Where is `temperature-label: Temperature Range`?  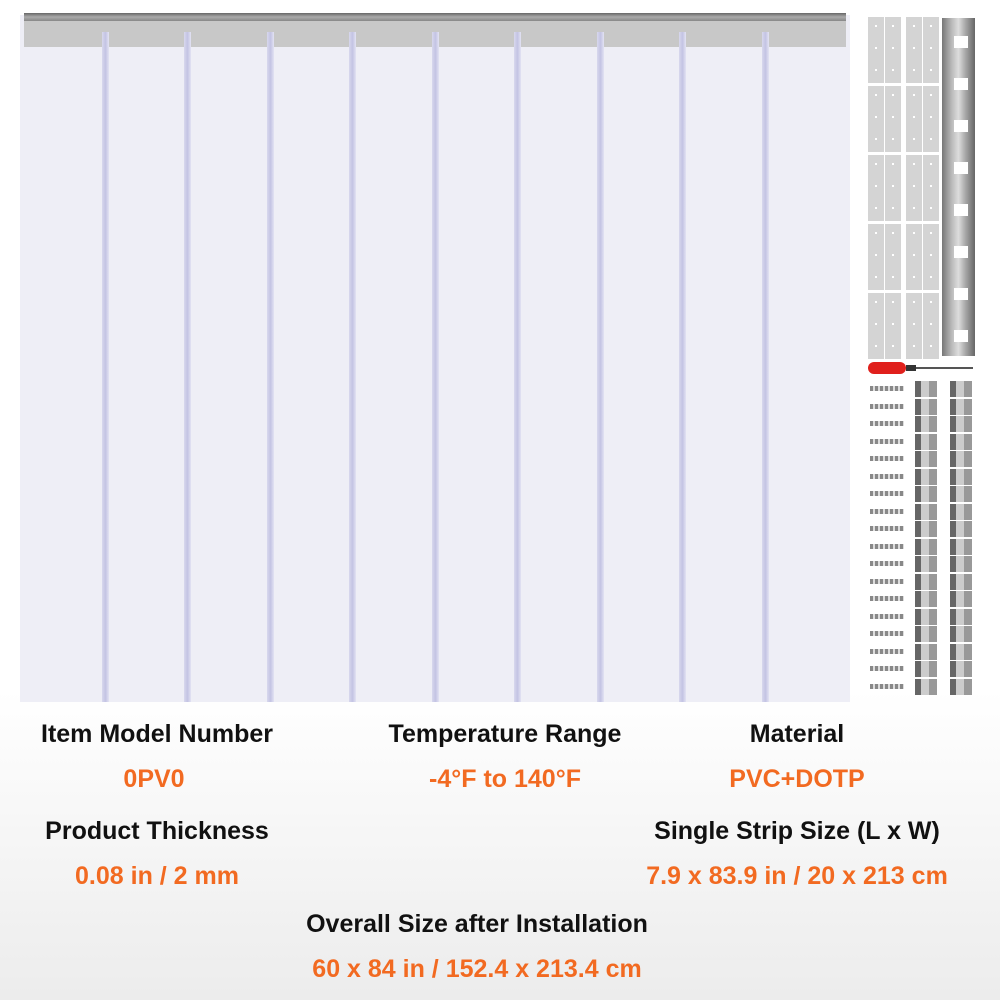 temperature-label: Temperature Range is located at coordinates (505, 734).